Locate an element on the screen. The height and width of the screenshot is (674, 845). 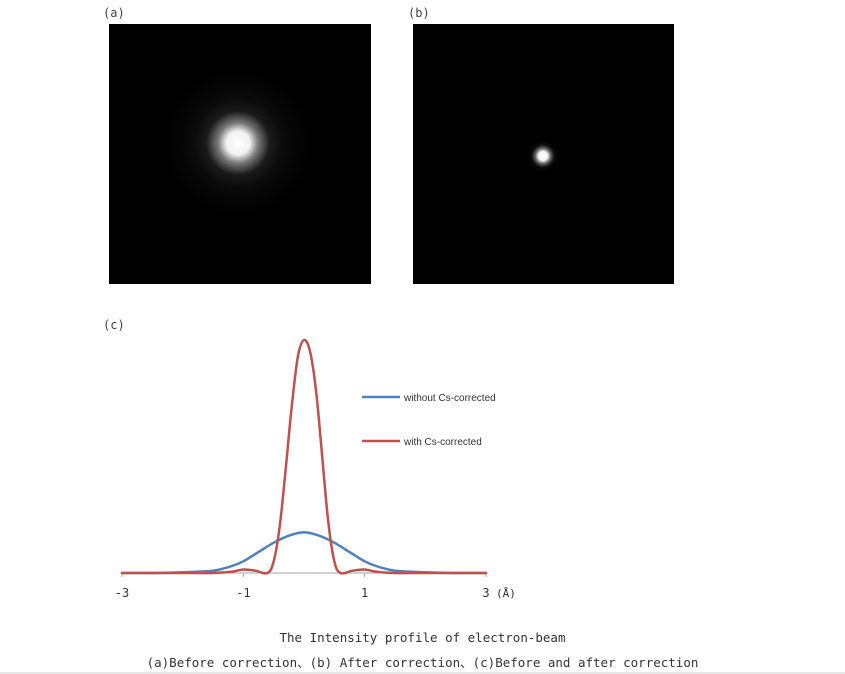
beam-spot-small is located at coordinates (543, 156).